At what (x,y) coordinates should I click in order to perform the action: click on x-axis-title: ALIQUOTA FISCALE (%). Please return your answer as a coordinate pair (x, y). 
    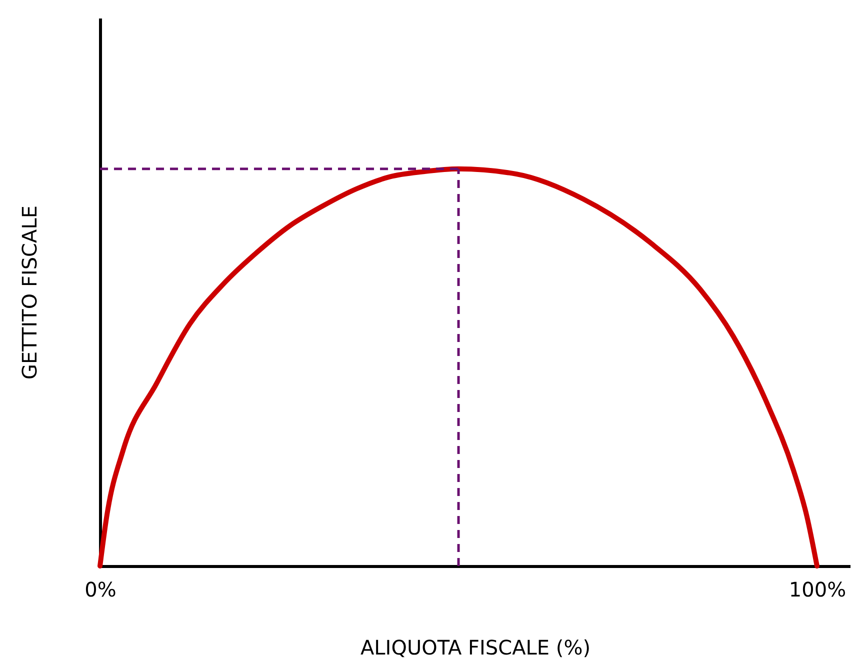
    Looking at the image, I should click on (475, 648).